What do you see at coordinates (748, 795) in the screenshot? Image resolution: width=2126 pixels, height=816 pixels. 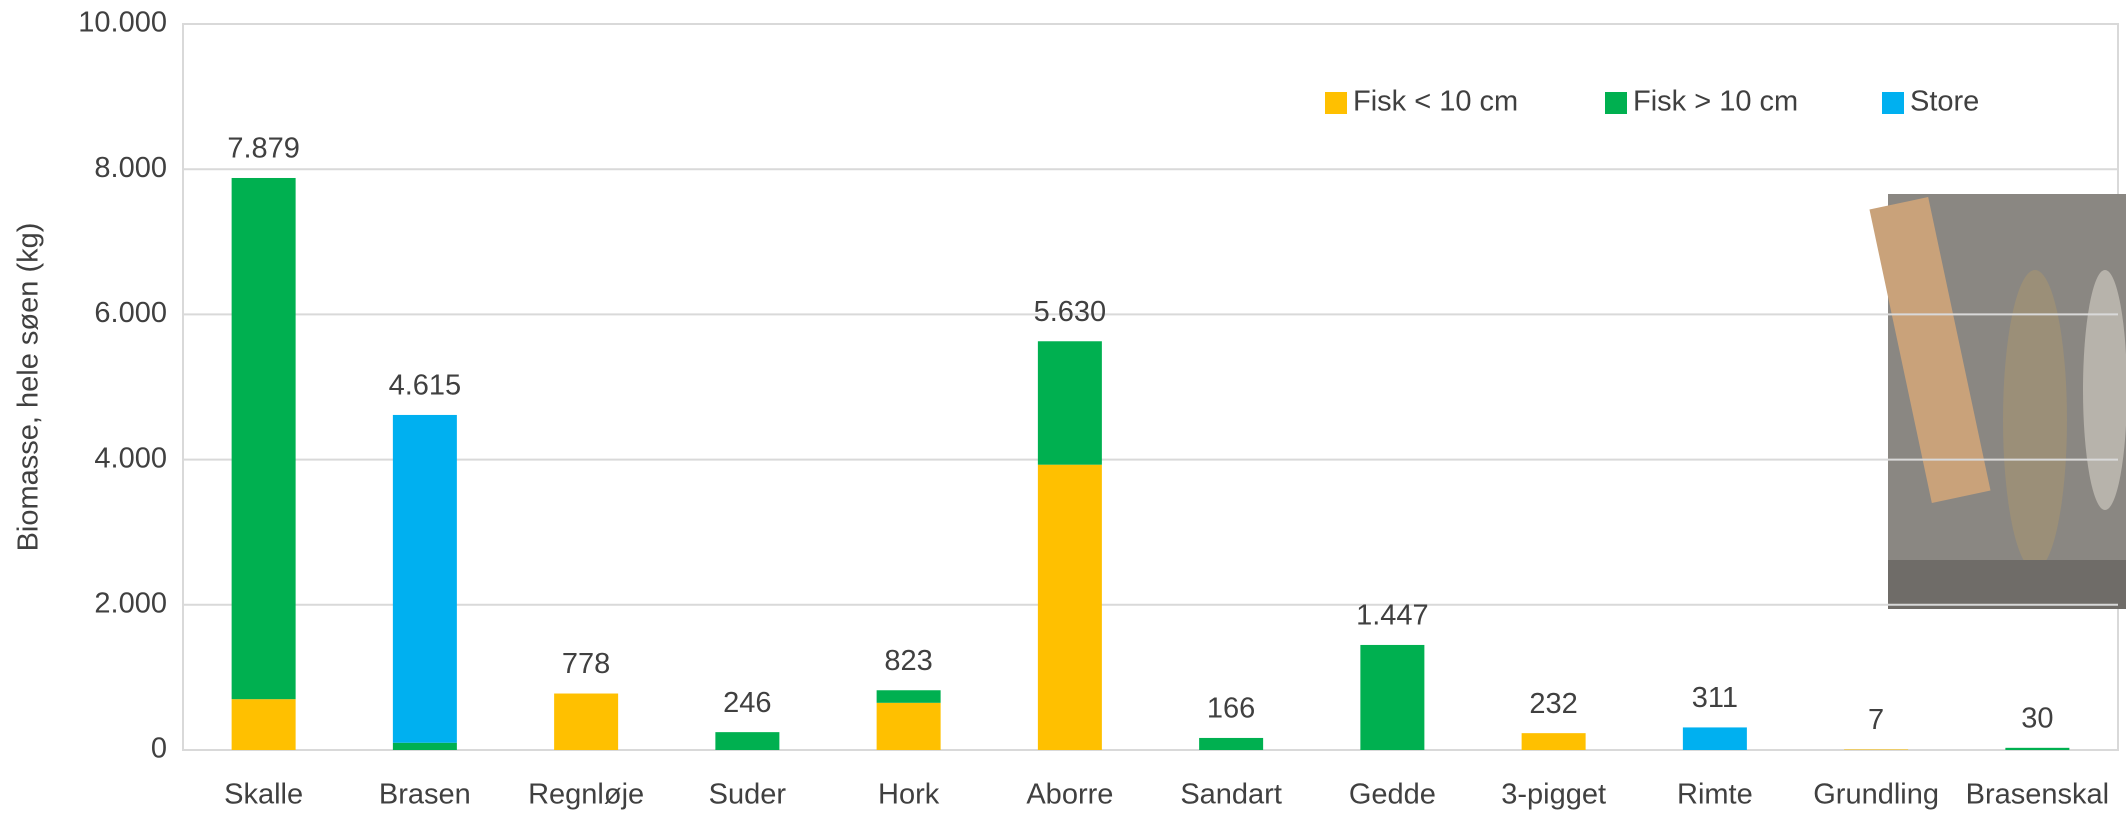 I see `x-tick-label: Suder` at bounding box center [748, 795].